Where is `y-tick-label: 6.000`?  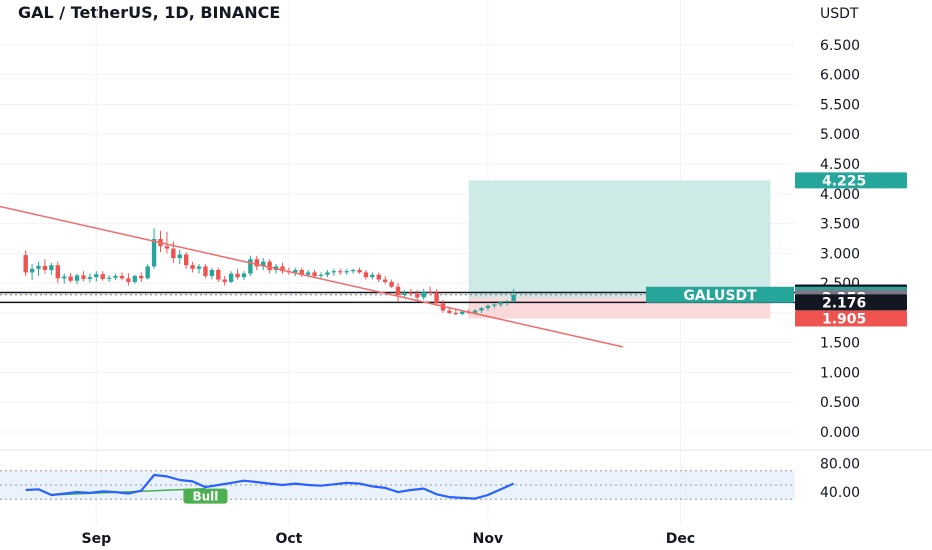
y-tick-label: 6.000 is located at coordinates (840, 76).